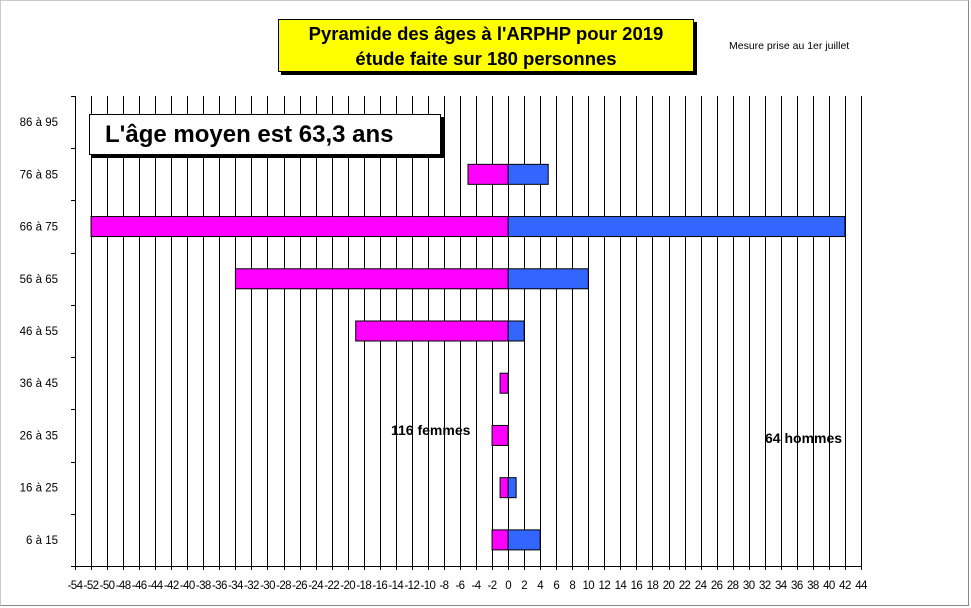  Describe the element at coordinates (39, 123) in the screenshot. I see `y-tick-label: 86 à 95` at that location.